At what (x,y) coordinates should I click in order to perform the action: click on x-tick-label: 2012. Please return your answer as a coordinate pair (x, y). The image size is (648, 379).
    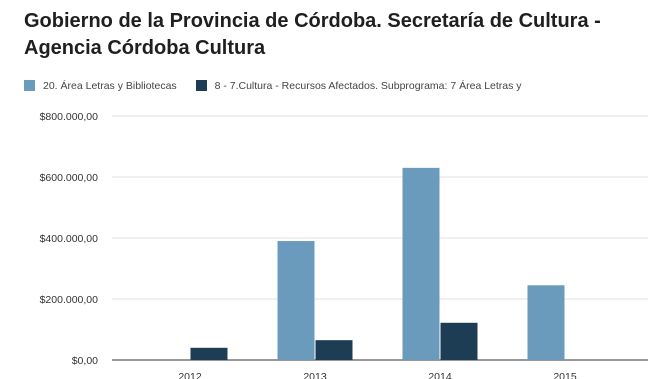
    Looking at the image, I should click on (190, 375).